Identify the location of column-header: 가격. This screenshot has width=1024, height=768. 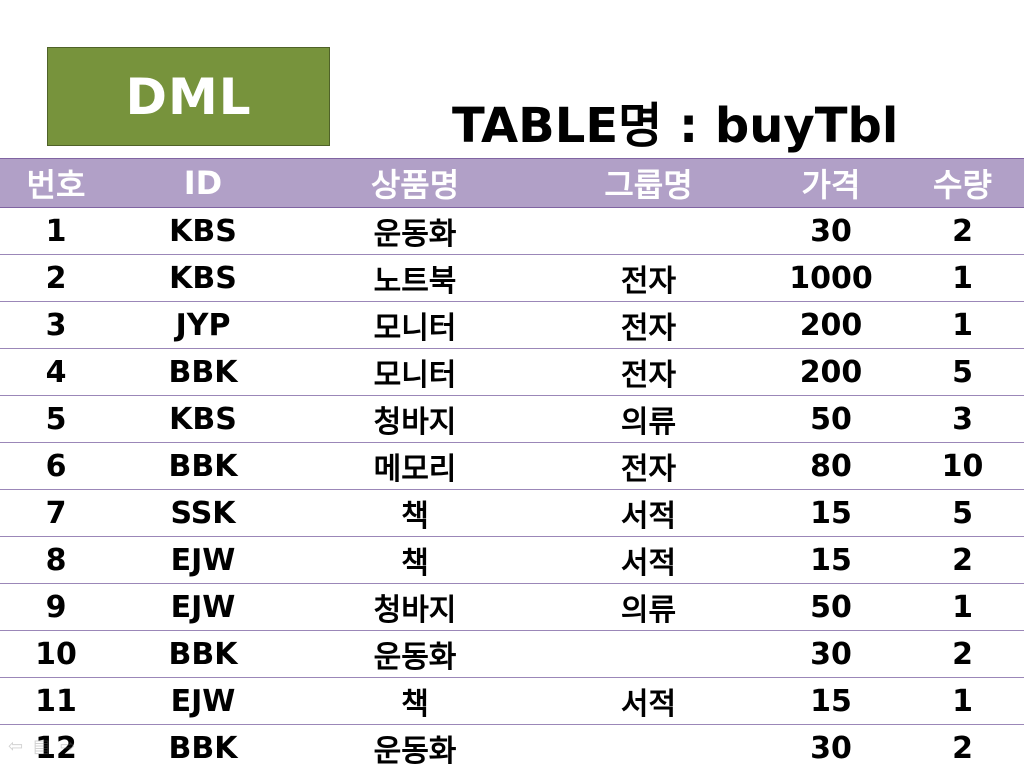
(831, 183).